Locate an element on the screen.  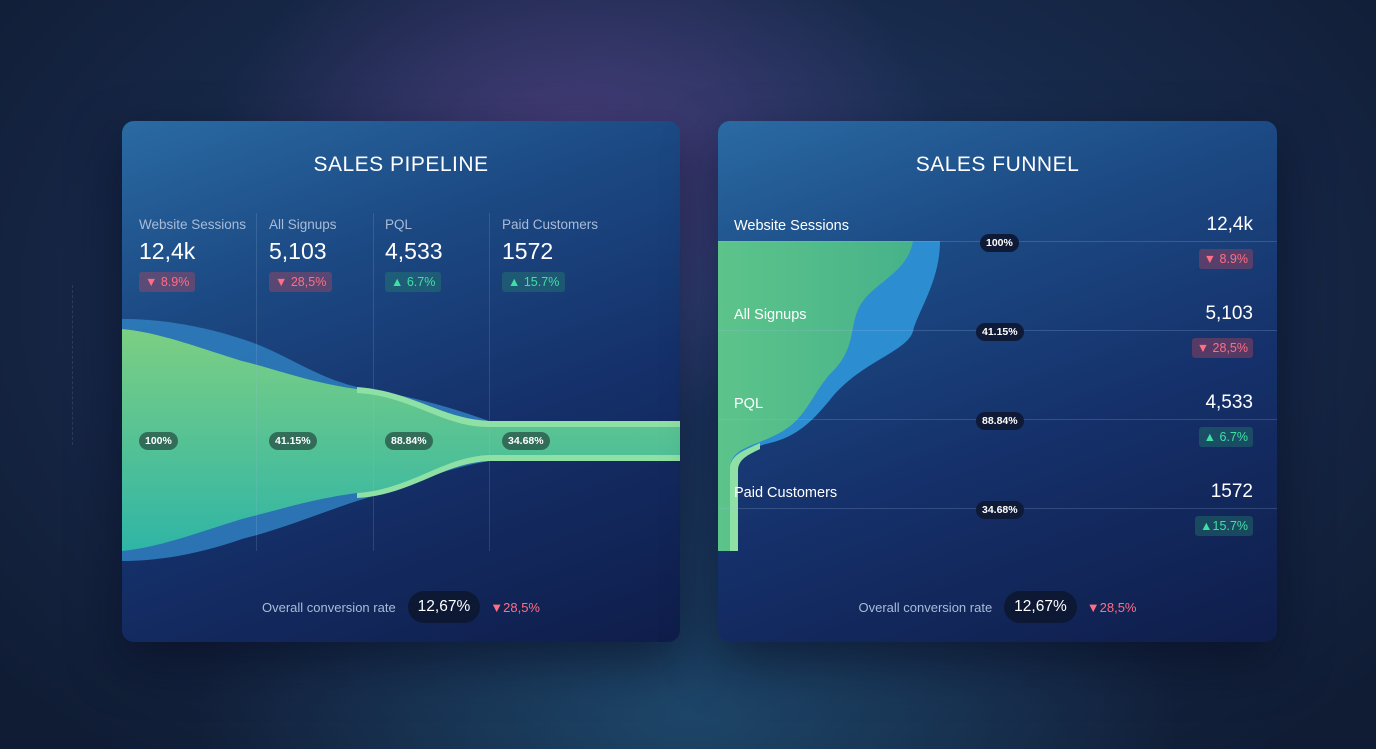
funnel-stage-value: 4,533 is located at coordinates (1229, 402).